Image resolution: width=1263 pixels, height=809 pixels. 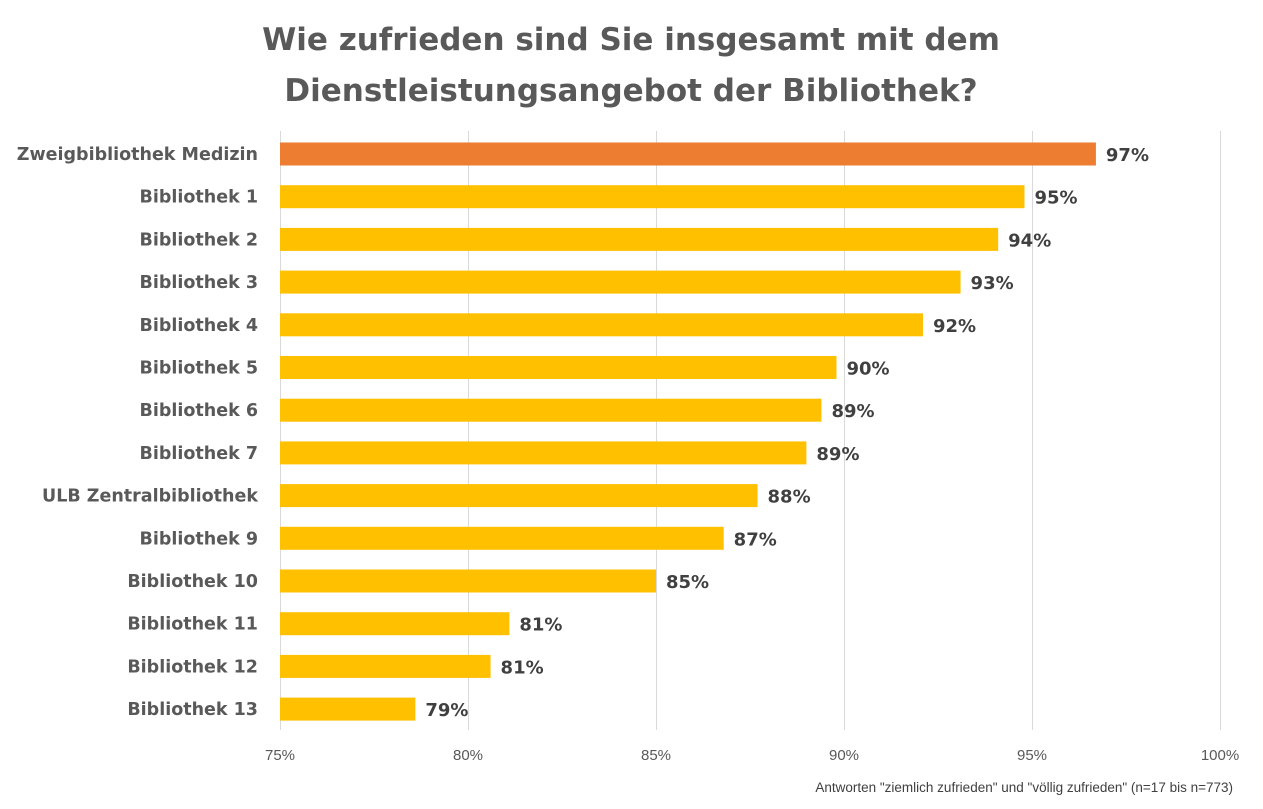 What do you see at coordinates (1032, 755) in the screenshot?
I see `x-tick-label: 95%` at bounding box center [1032, 755].